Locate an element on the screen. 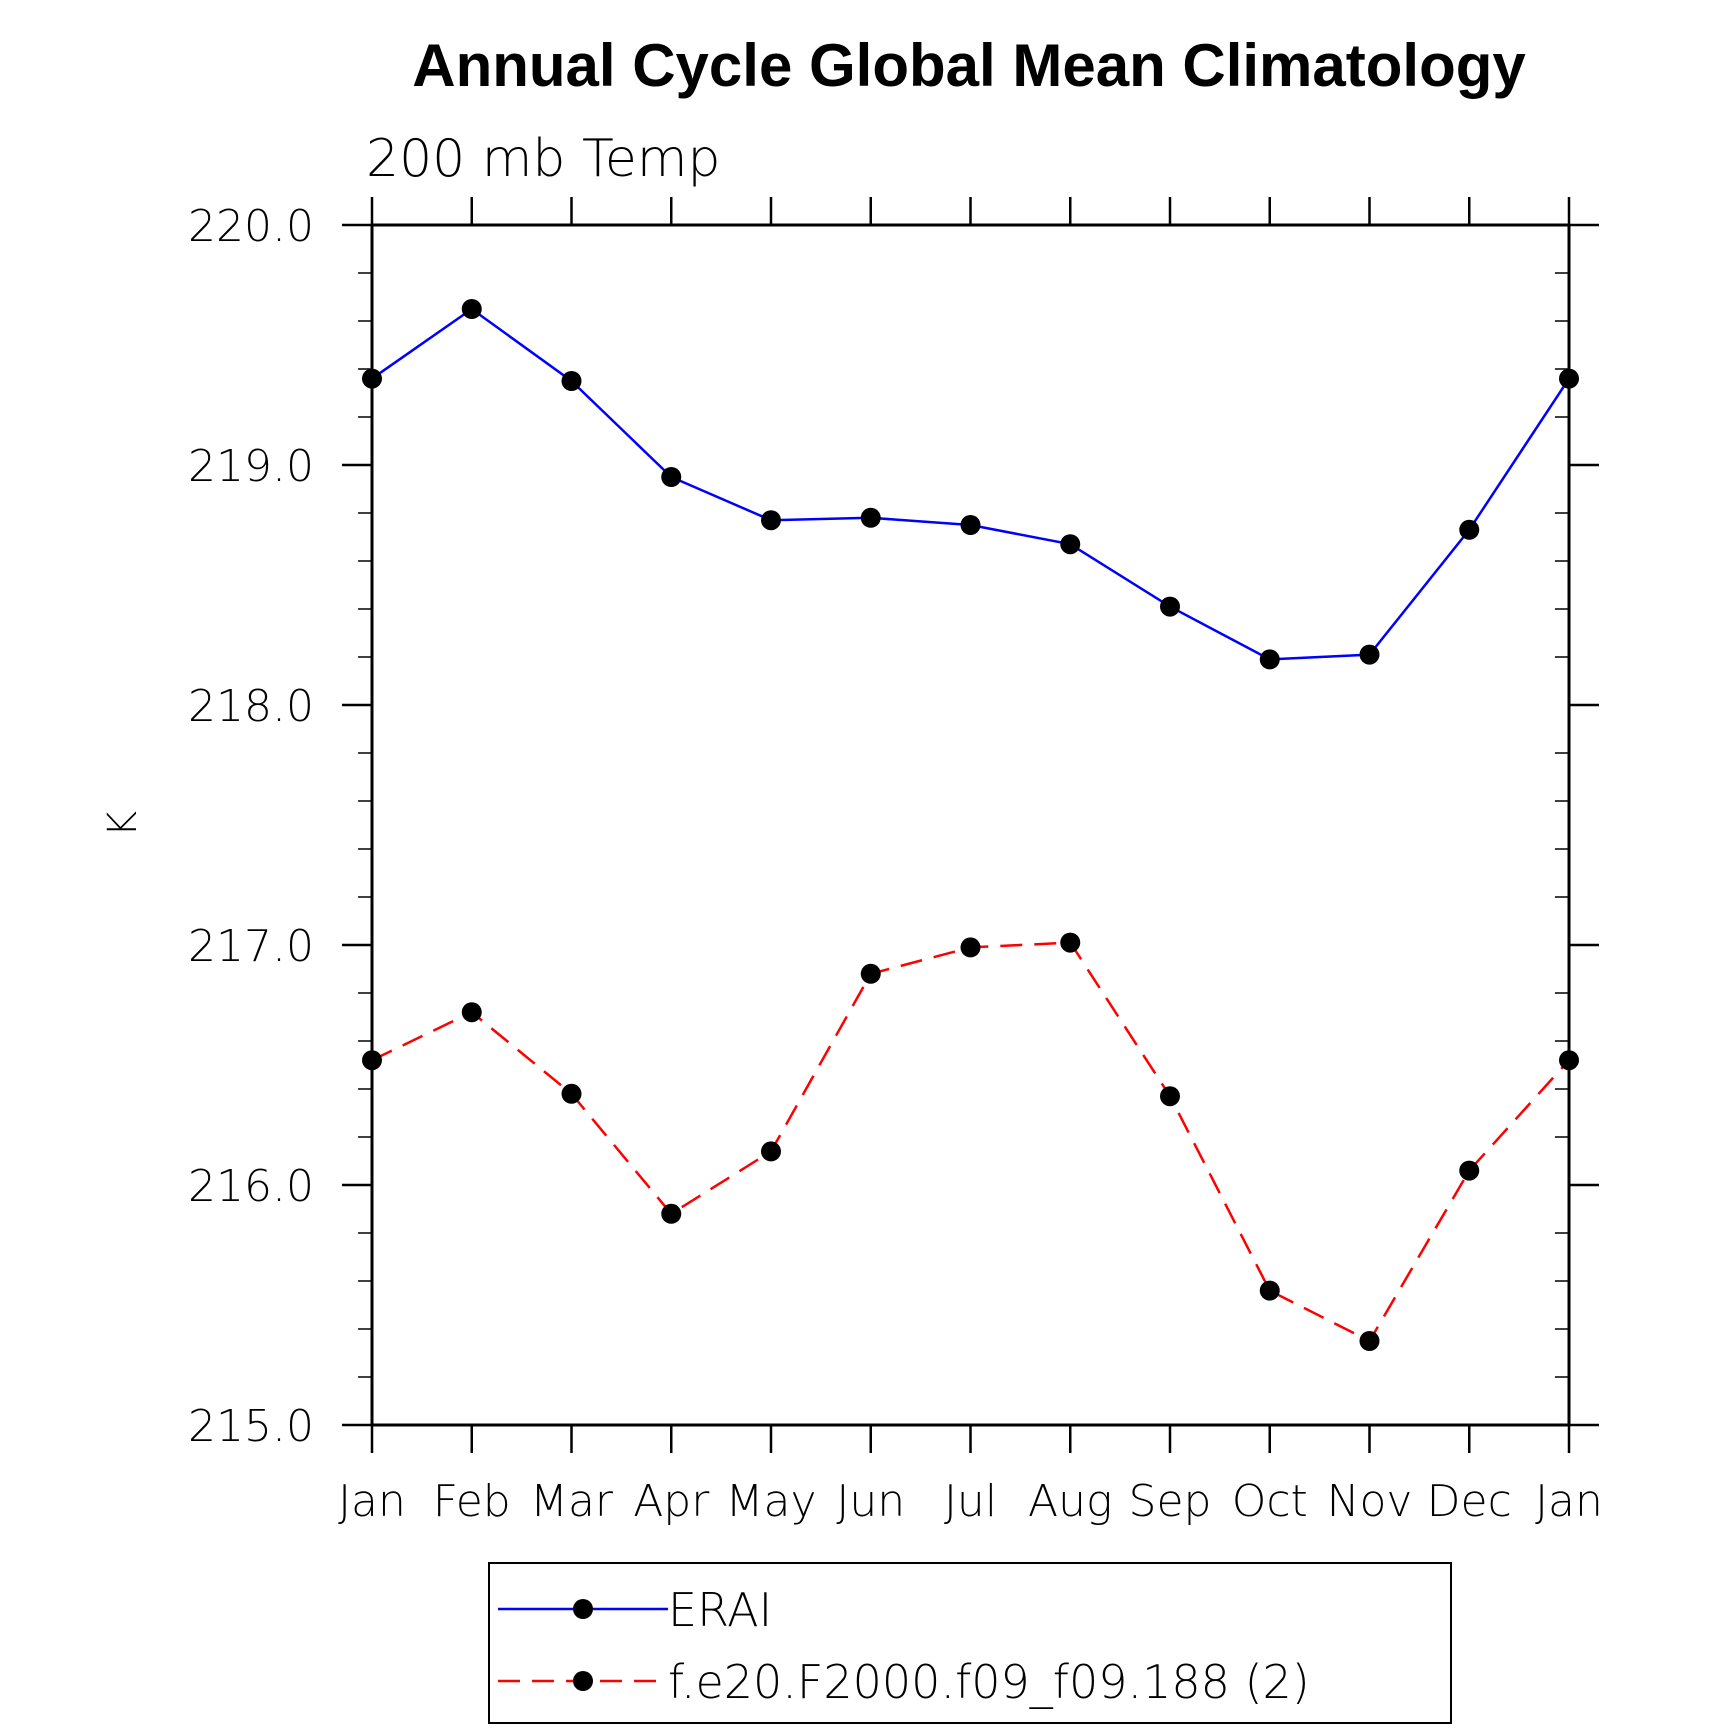 The height and width of the screenshot is (1729, 1710). y-axis-label: K is located at coordinates (123, 824).